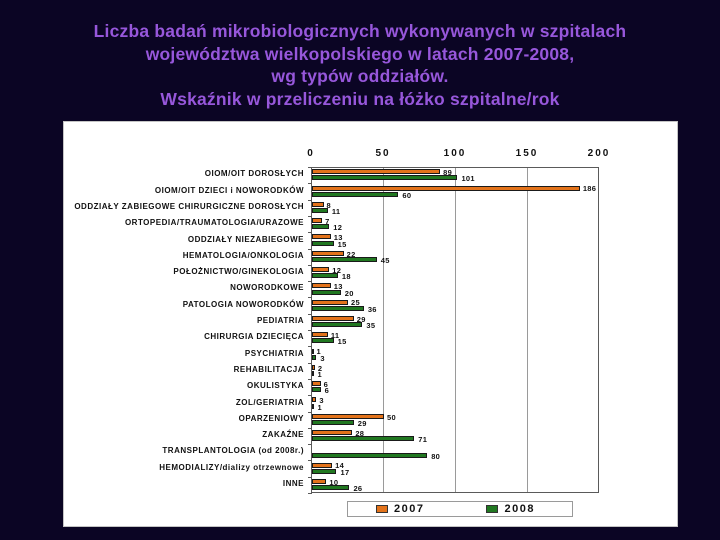 This screenshot has height=540, width=720. What do you see at coordinates (311, 153) in the screenshot?
I see `x-tick-label-0: 0` at bounding box center [311, 153].